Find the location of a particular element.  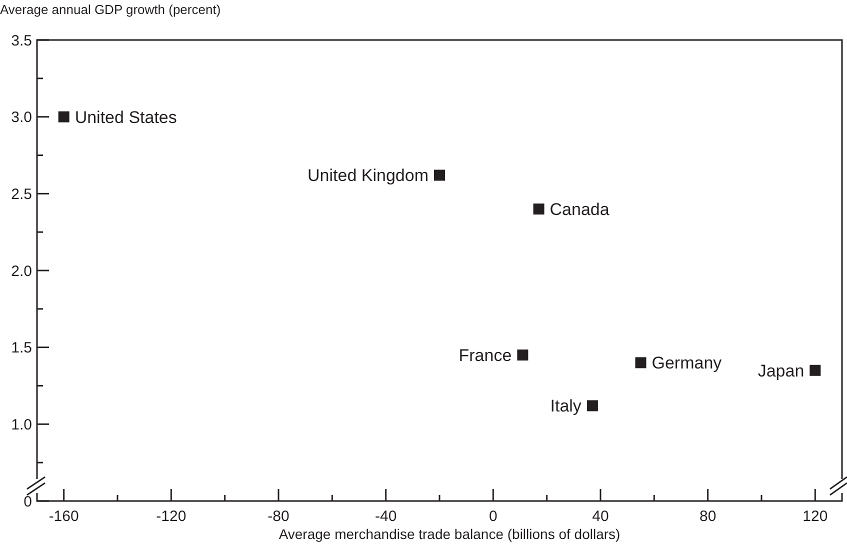

x-axis-title: Average merchandise trade balance (billions of dollars) is located at coordinates (449, 534).